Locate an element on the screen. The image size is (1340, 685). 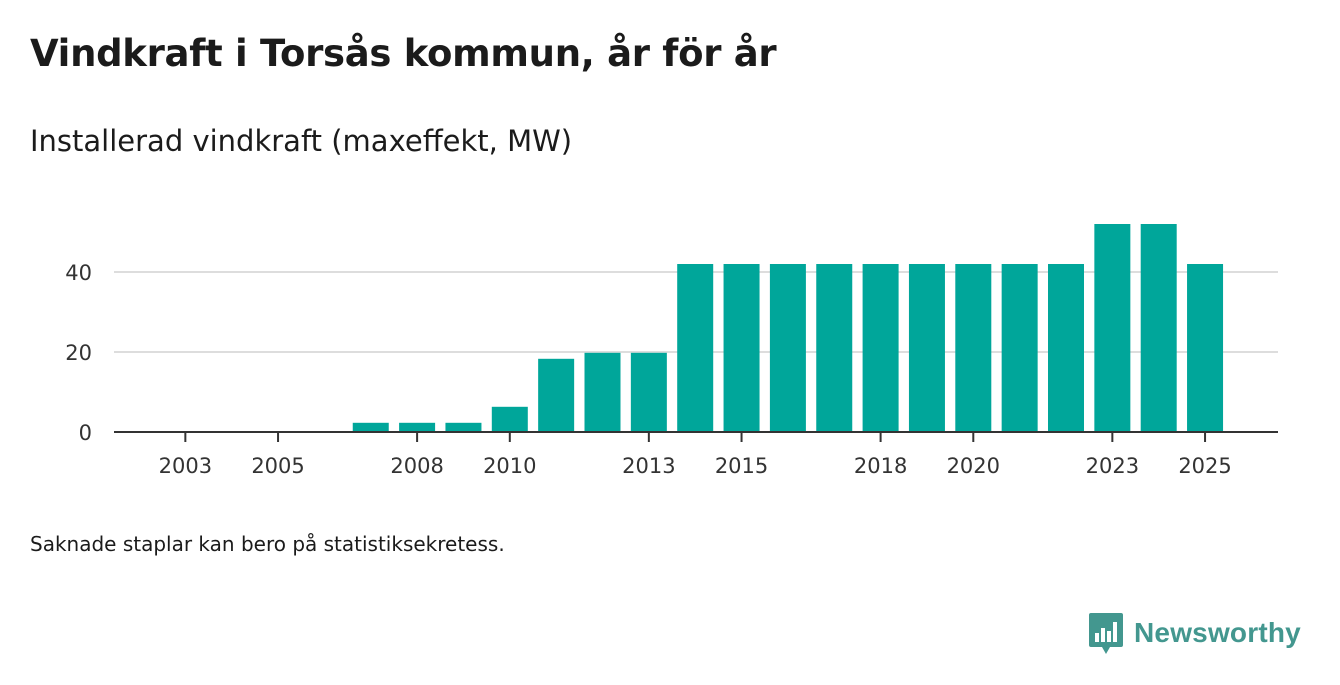
bar-2011 is located at coordinates (556, 395).